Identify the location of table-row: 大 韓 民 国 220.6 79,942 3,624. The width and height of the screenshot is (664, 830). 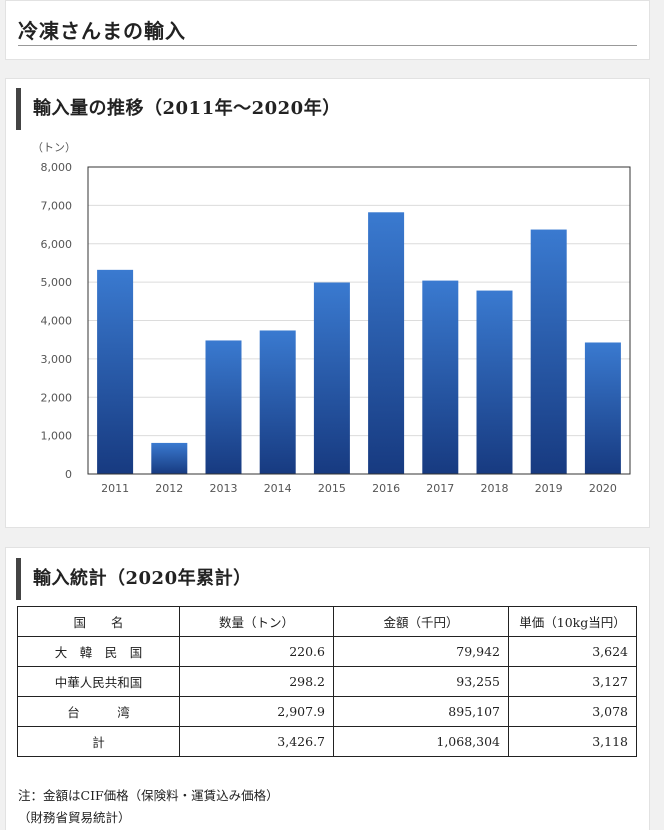
(327, 651).